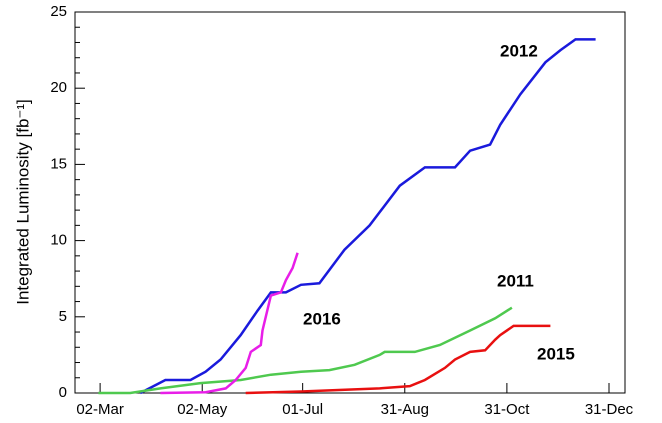 The image size is (662, 423). What do you see at coordinates (58, 163) in the screenshot?
I see `y-tick-label: 15` at bounding box center [58, 163].